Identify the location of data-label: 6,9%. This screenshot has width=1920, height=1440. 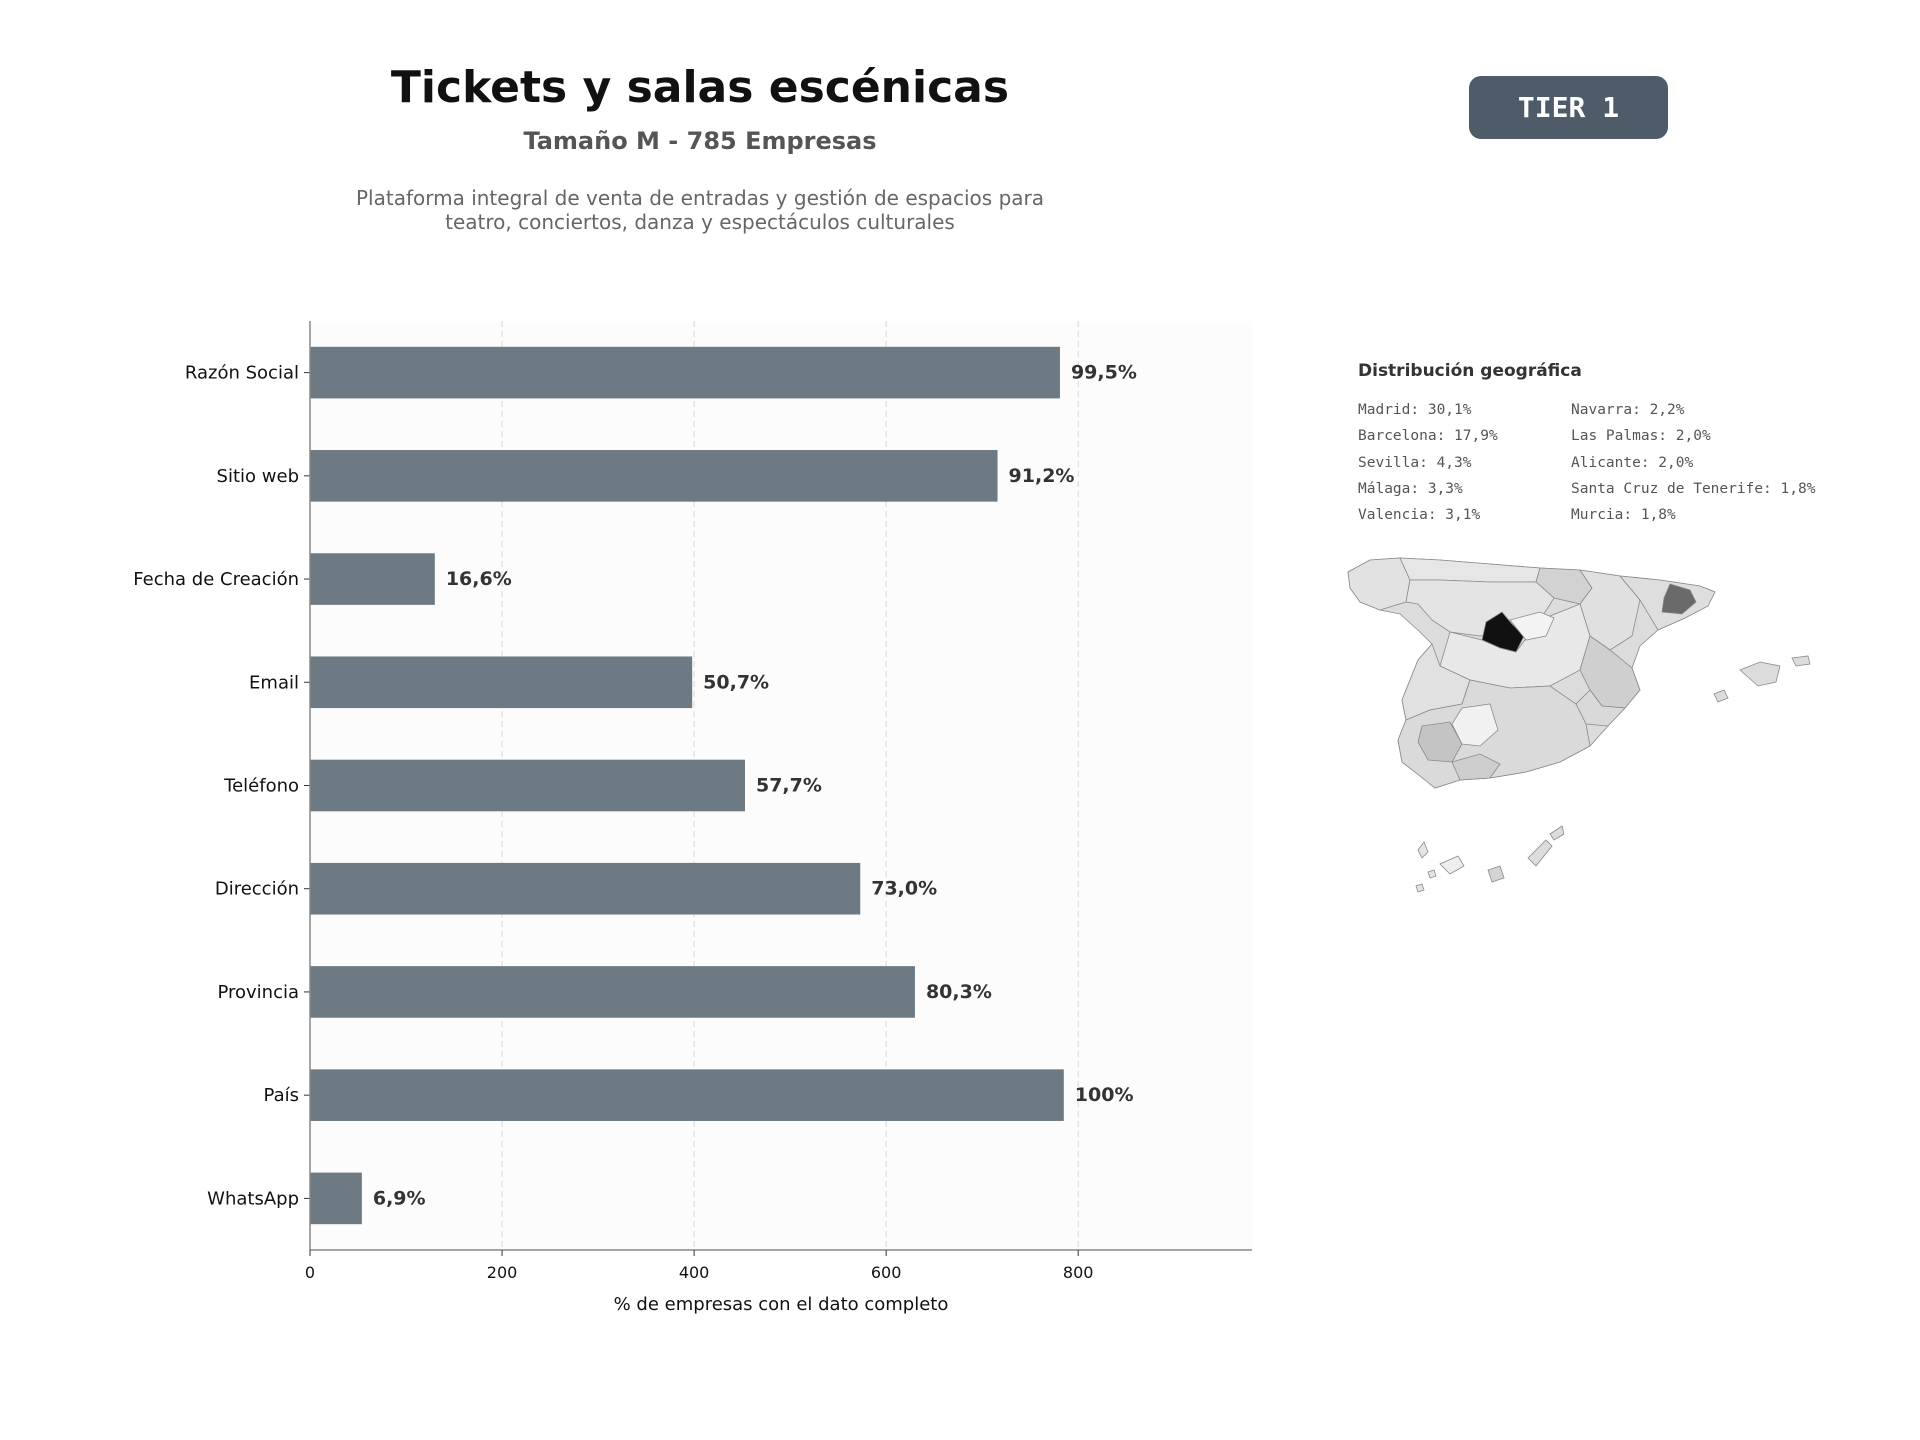
(399, 1198).